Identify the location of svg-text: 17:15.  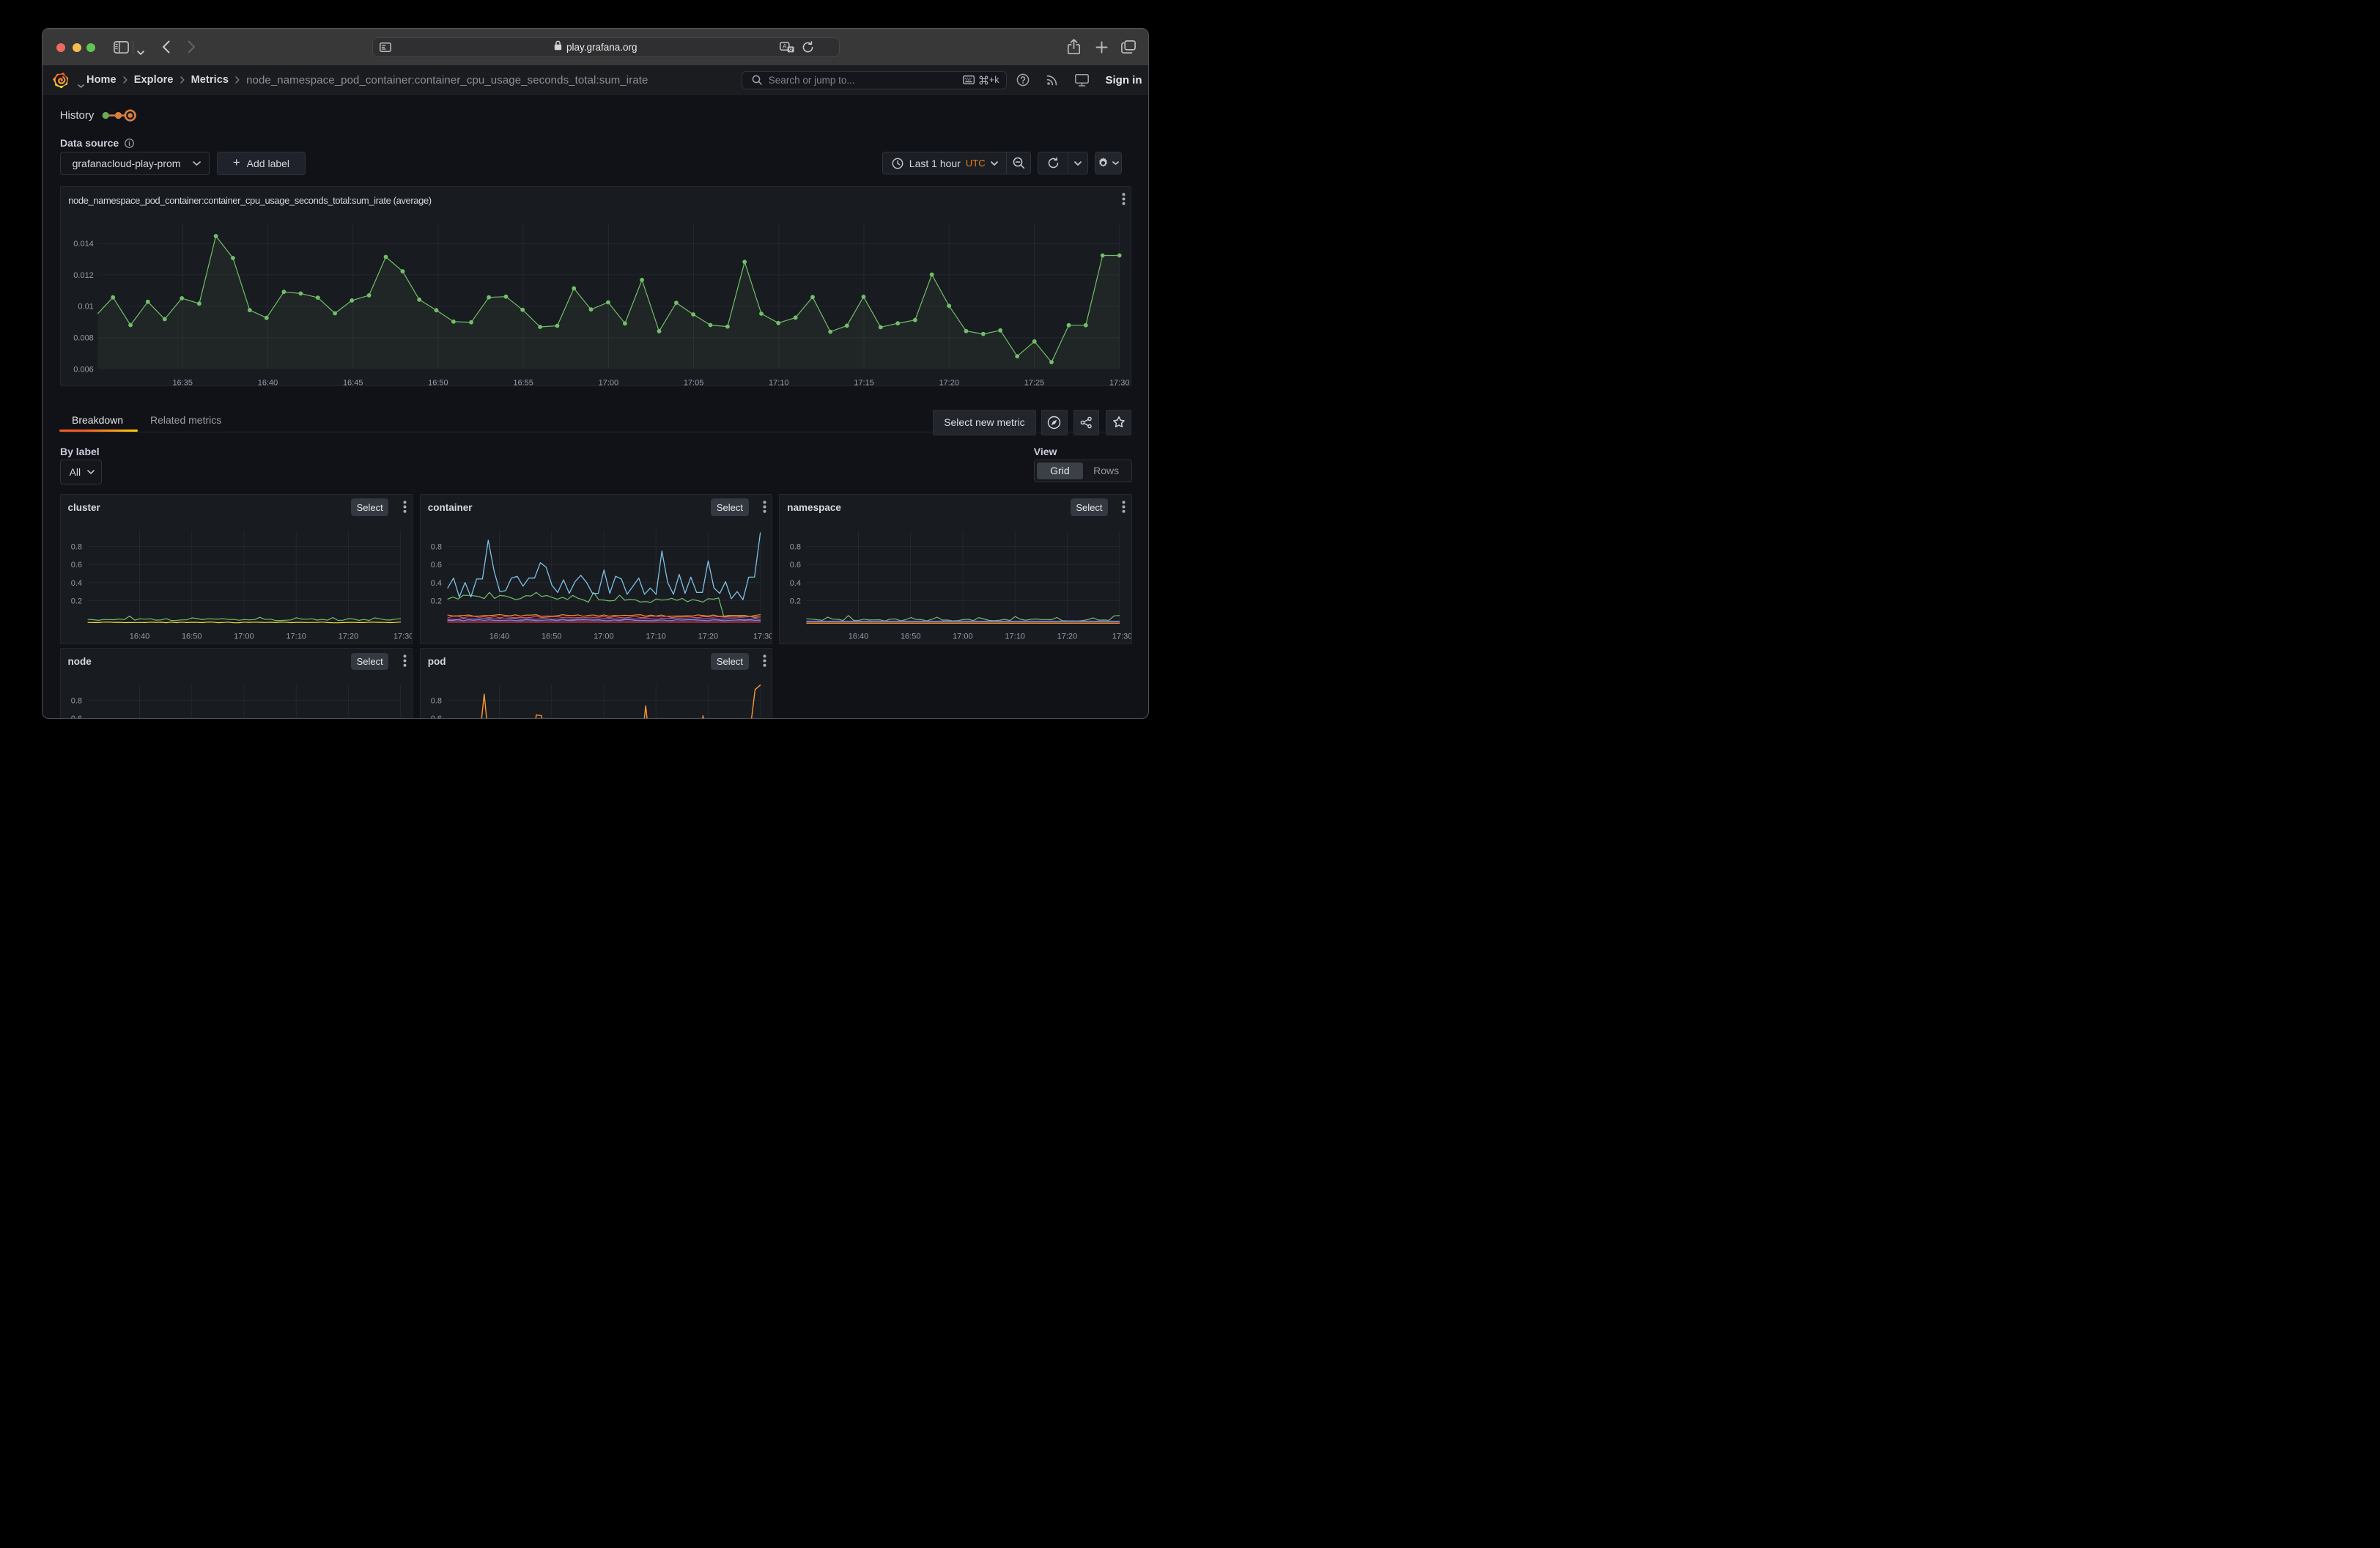
(864, 382).